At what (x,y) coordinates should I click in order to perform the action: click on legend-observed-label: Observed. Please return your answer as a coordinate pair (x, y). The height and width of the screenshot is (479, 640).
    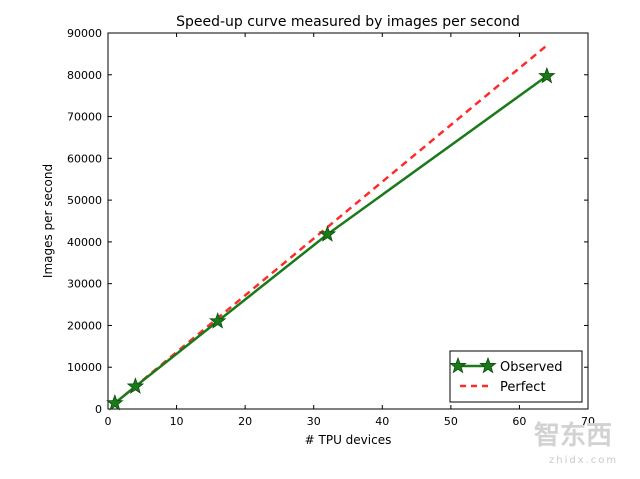
    Looking at the image, I should click on (531, 367).